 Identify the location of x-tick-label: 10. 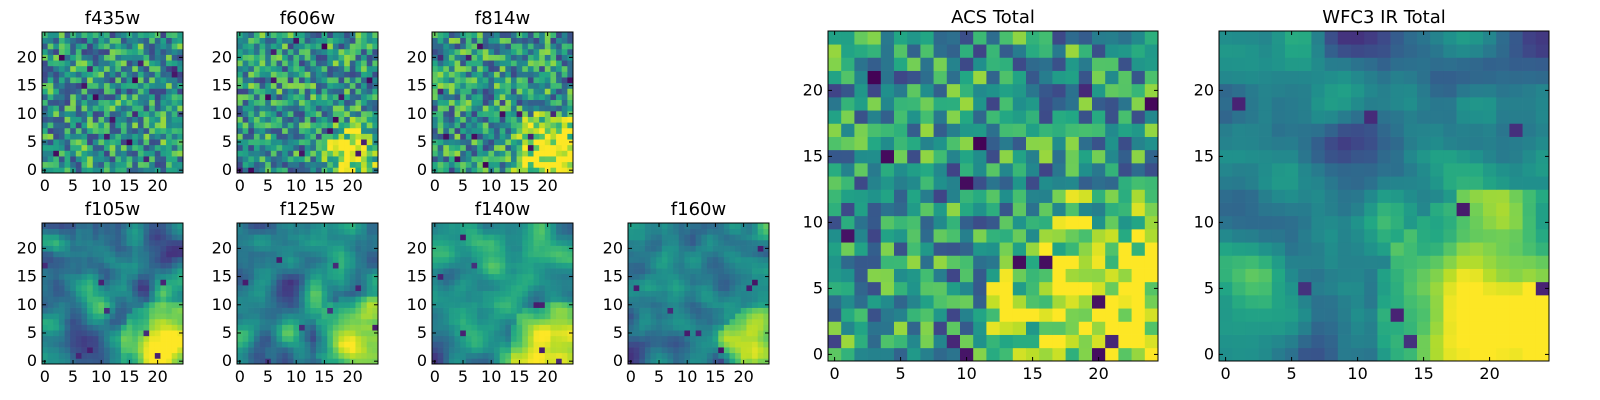
(296, 376).